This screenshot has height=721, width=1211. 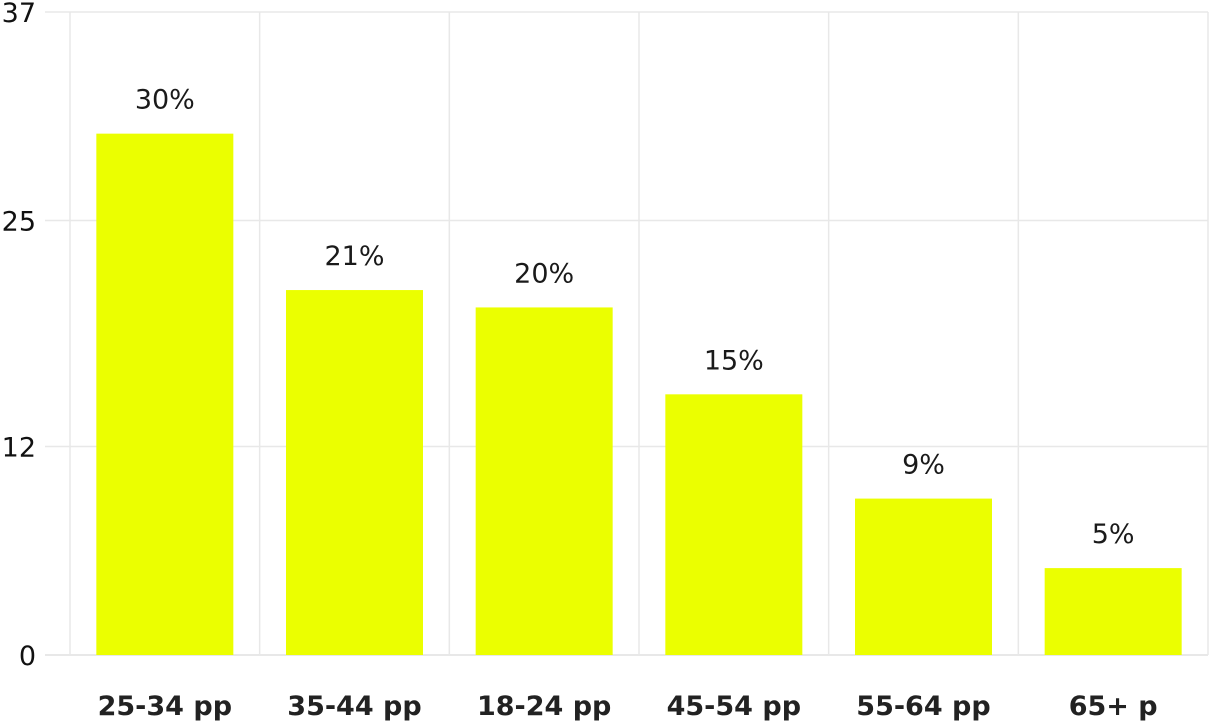 I want to click on x-tick-label: 35-44 pp, so click(x=354, y=706).